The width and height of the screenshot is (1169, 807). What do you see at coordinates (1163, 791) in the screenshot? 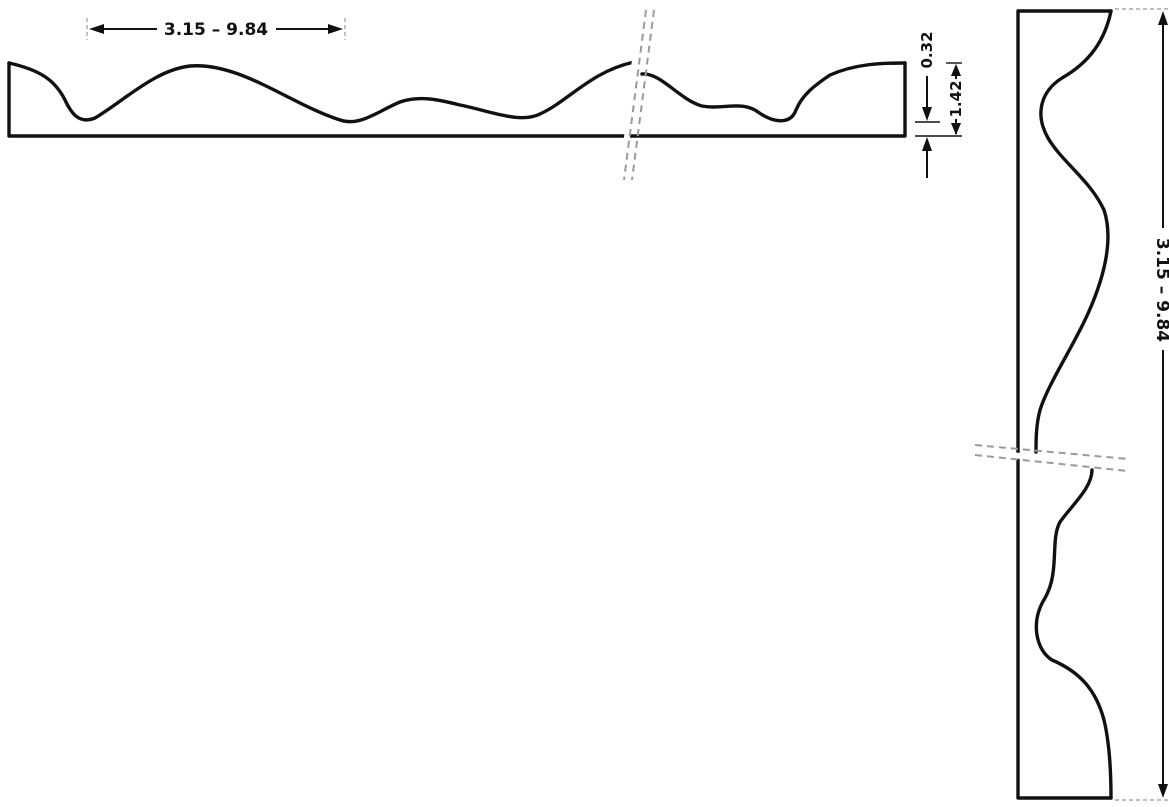
I see `side-length-arrow-bottom` at bounding box center [1163, 791].